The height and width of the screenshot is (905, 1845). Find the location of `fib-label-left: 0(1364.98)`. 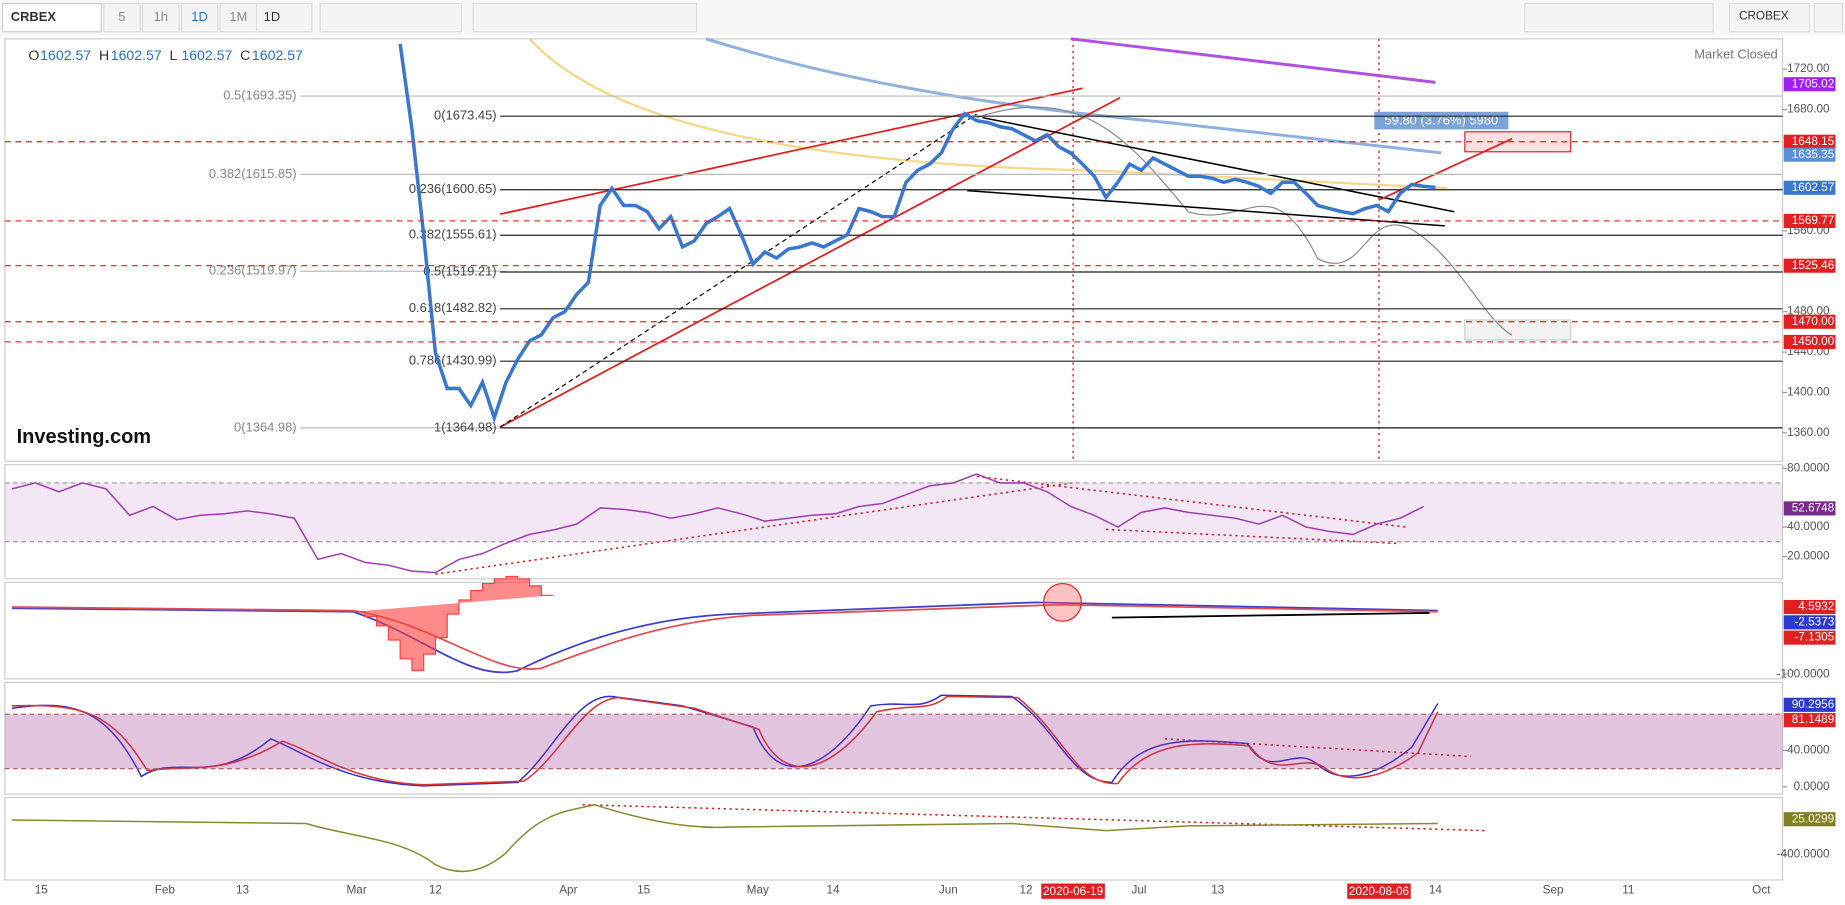

fib-label-left: 0(1364.98) is located at coordinates (265, 426).